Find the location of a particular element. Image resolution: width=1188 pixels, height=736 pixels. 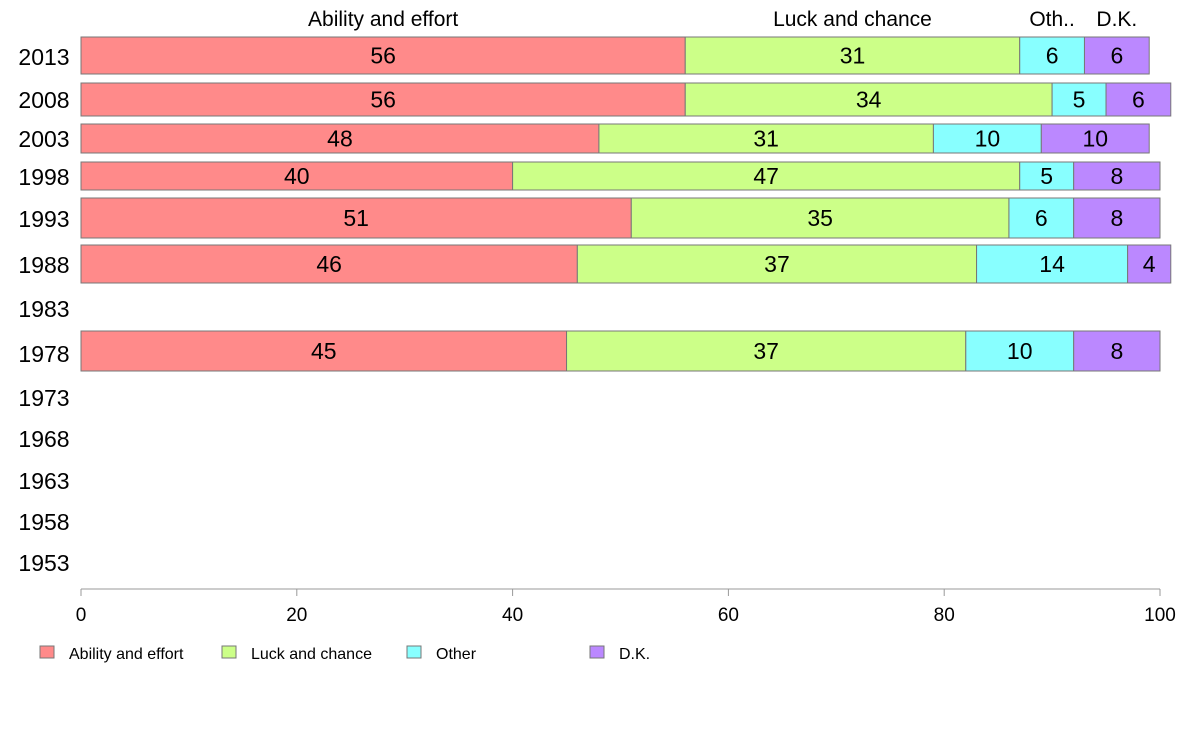

bar-value-label: 35 is located at coordinates (820, 218).